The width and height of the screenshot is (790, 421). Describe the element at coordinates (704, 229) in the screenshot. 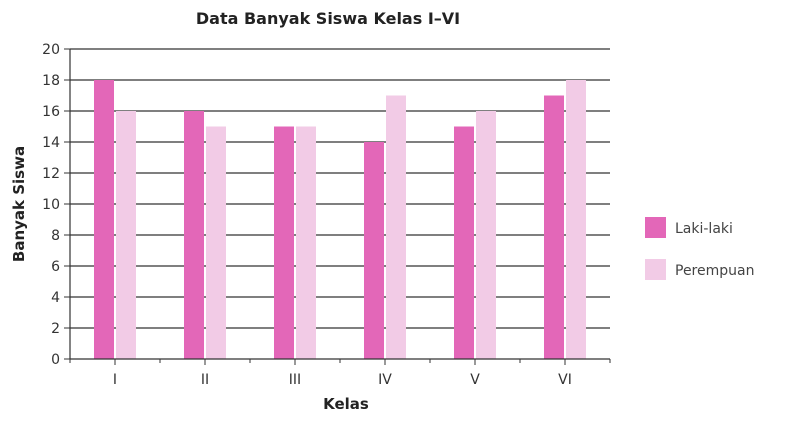

I see `legend-label: Laki-laki` at that location.